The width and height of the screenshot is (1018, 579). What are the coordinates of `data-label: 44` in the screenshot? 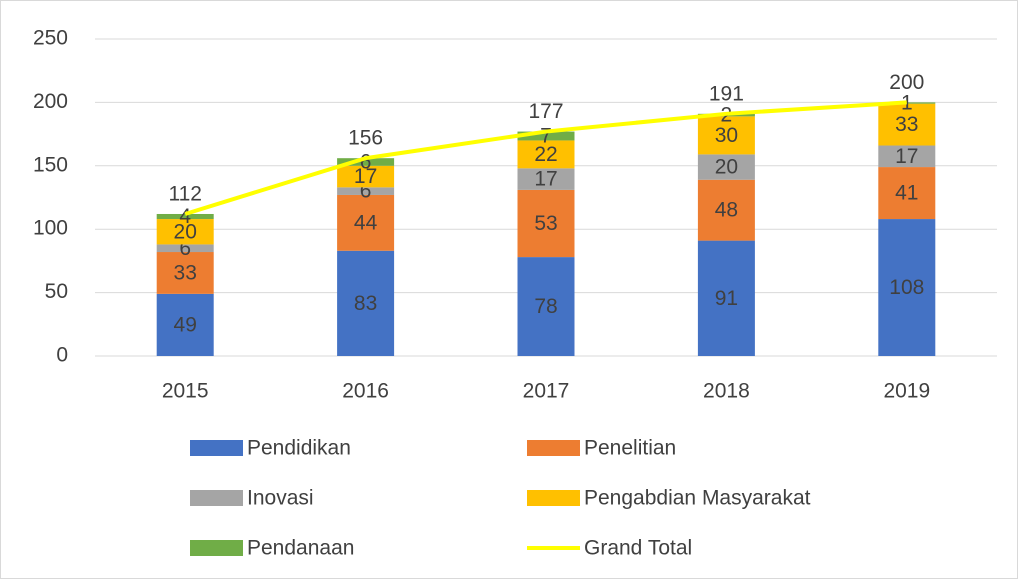 It's located at (366, 222).